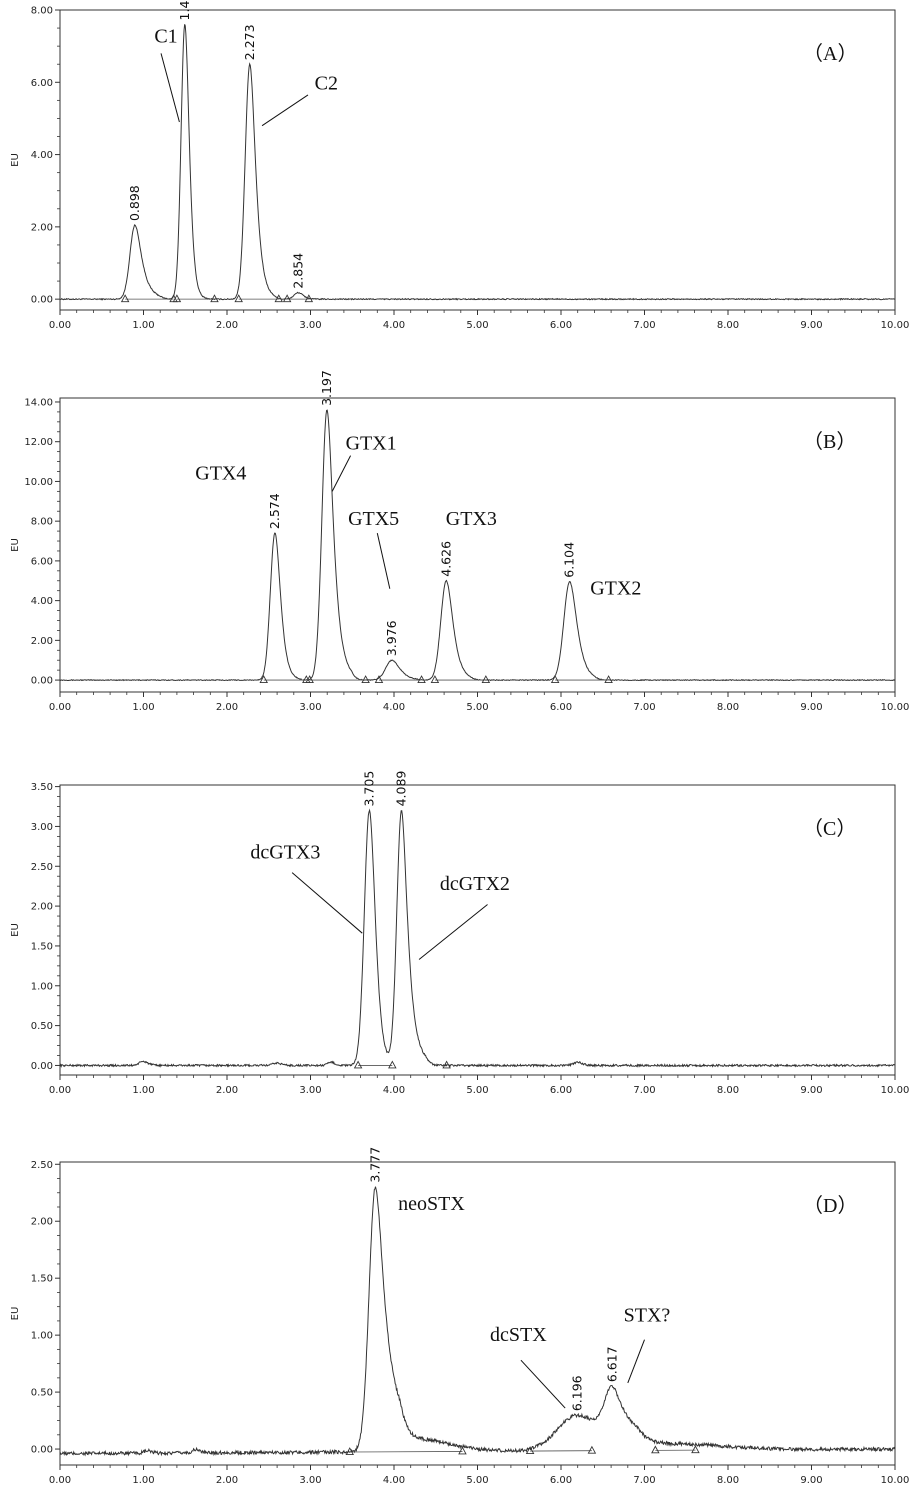  Describe the element at coordinates (165, 37) in the screenshot. I see `peak-annotation: C1` at that location.